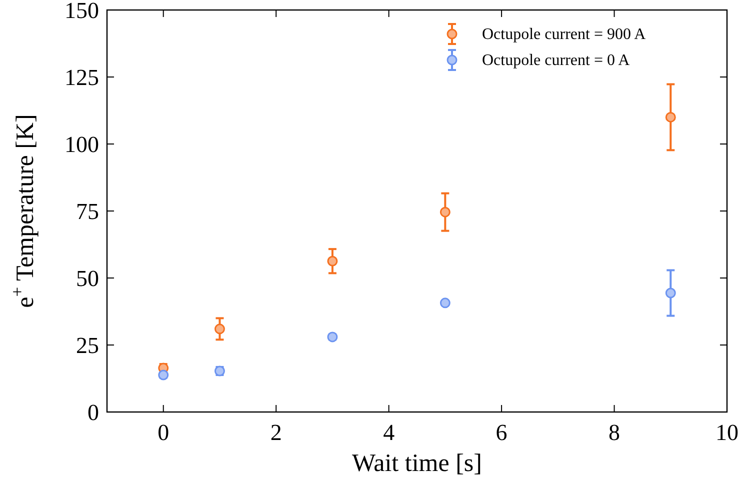 The width and height of the screenshot is (742, 483). Describe the element at coordinates (502, 432) in the screenshot. I see `x-tick-label: 6` at that location.